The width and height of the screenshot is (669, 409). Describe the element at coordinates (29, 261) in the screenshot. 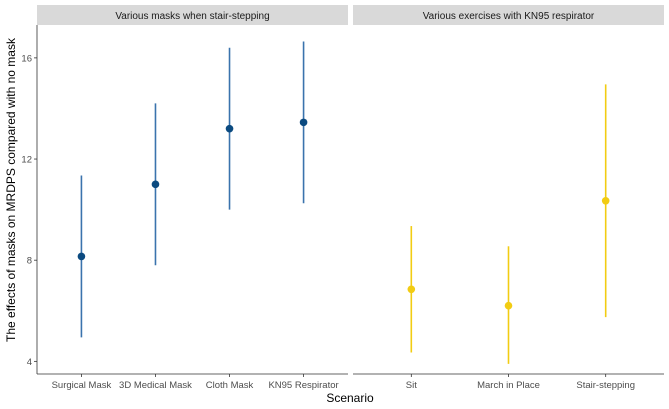

I see `y-tick-label: 8` at that location.